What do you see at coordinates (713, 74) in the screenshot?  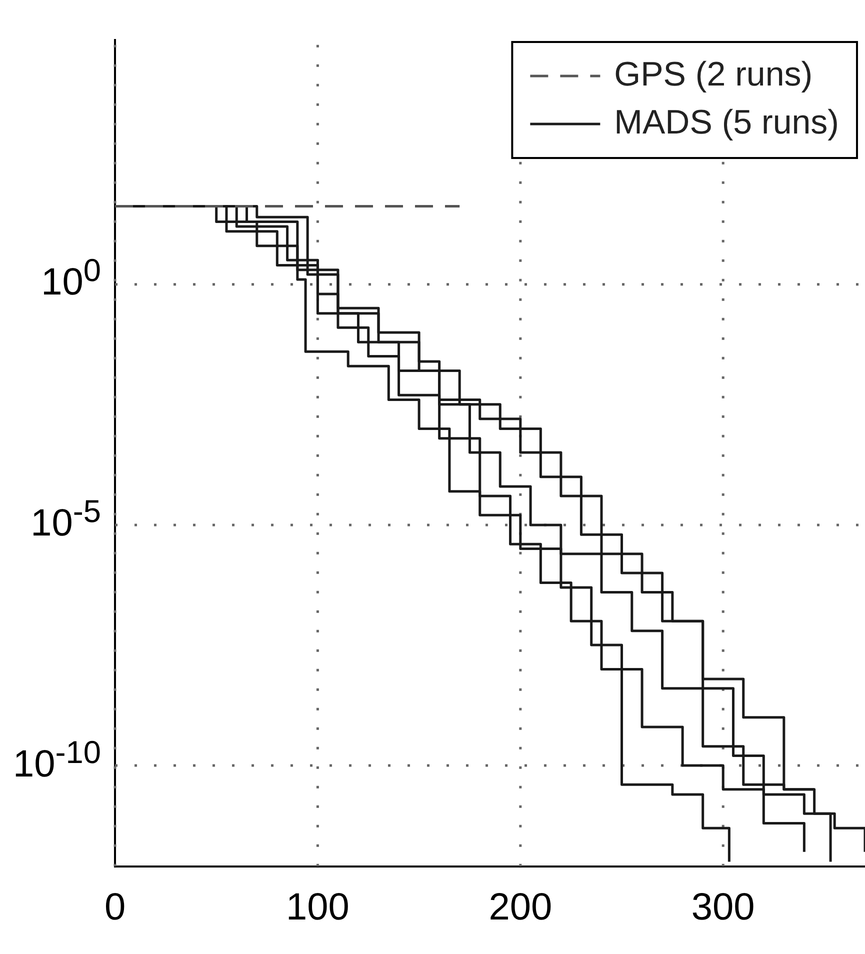 I see `legend-label: GPS (2 runs)` at bounding box center [713, 74].